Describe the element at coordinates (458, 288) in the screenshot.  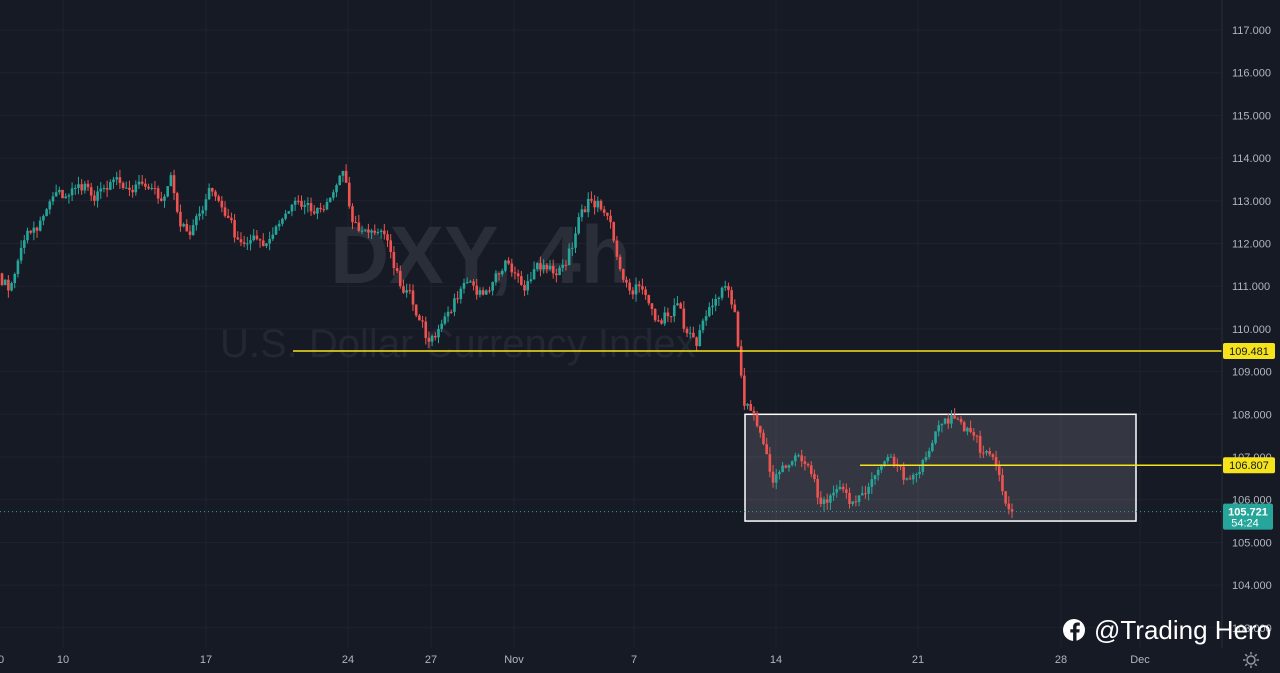
I see `symbol-watermark: DXY, 4h U.S. Dollar Currency Index` at that location.